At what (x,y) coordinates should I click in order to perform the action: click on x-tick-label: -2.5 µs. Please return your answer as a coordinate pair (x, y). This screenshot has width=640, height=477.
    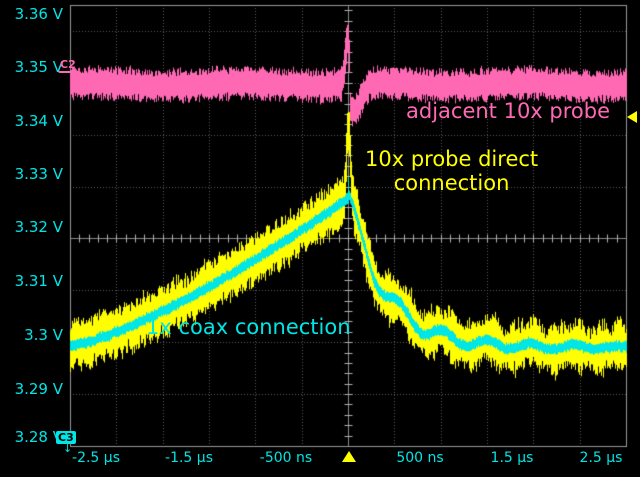
    Looking at the image, I should click on (96, 458).